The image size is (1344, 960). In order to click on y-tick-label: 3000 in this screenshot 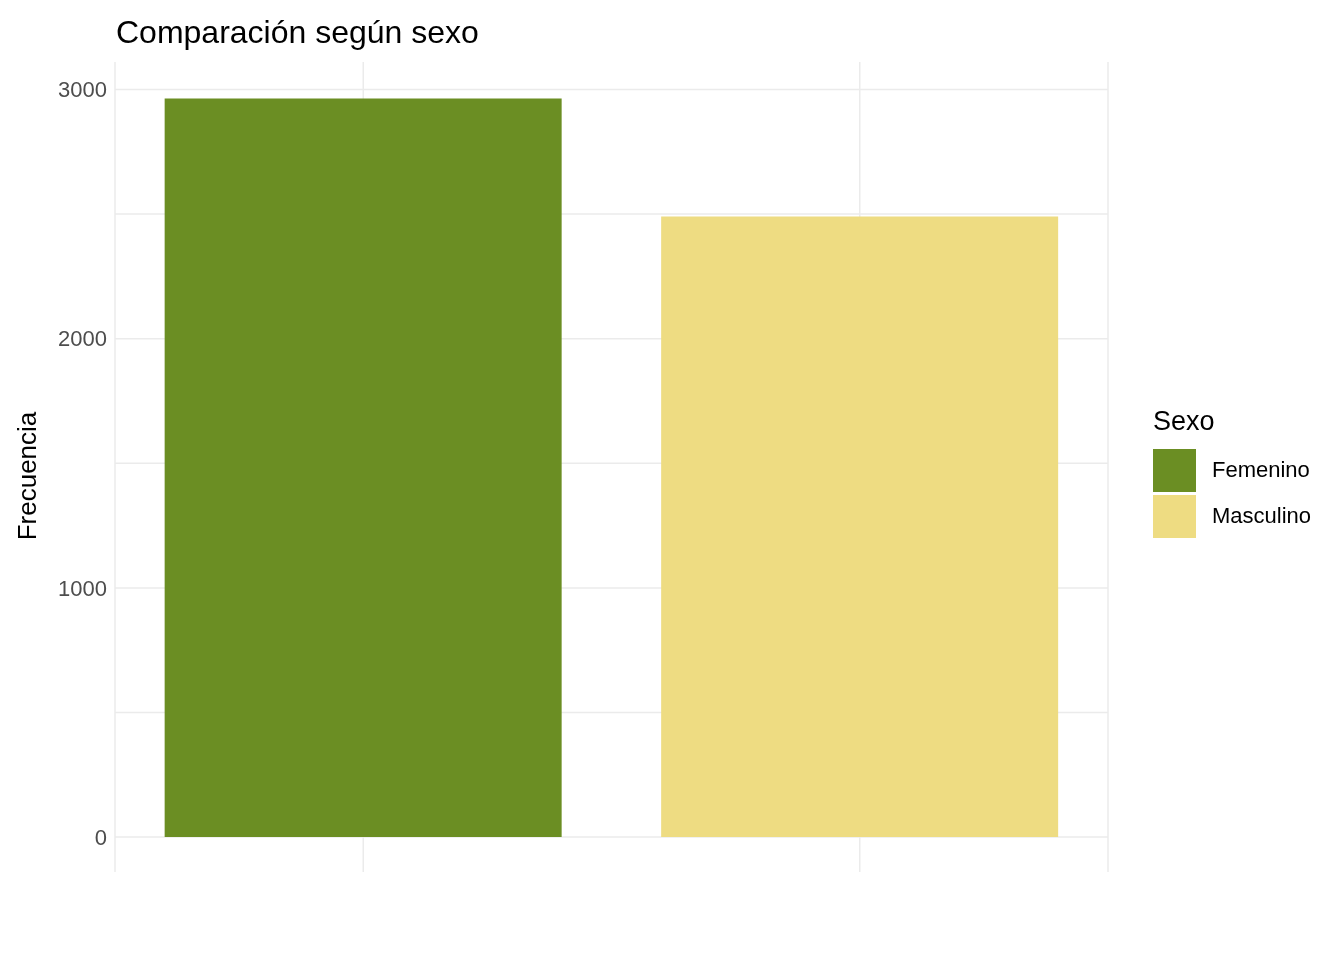, I will do `click(82, 90)`.